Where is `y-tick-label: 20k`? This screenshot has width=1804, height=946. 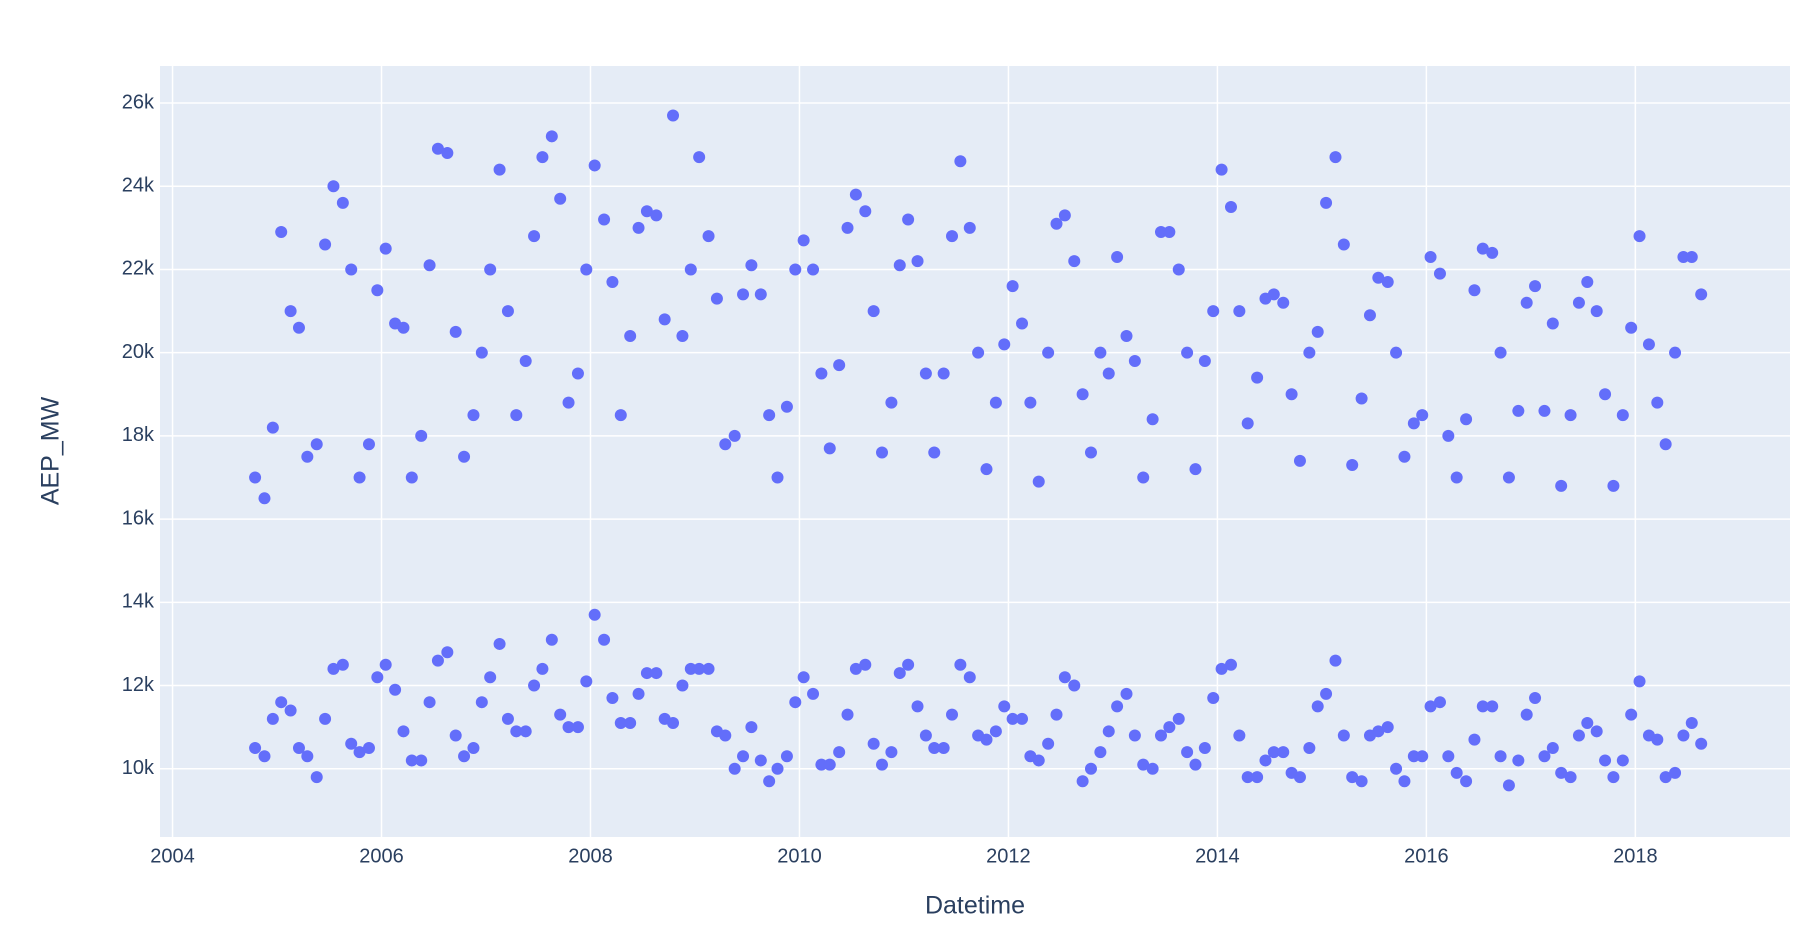
y-tick-label: 20k is located at coordinates (138, 352).